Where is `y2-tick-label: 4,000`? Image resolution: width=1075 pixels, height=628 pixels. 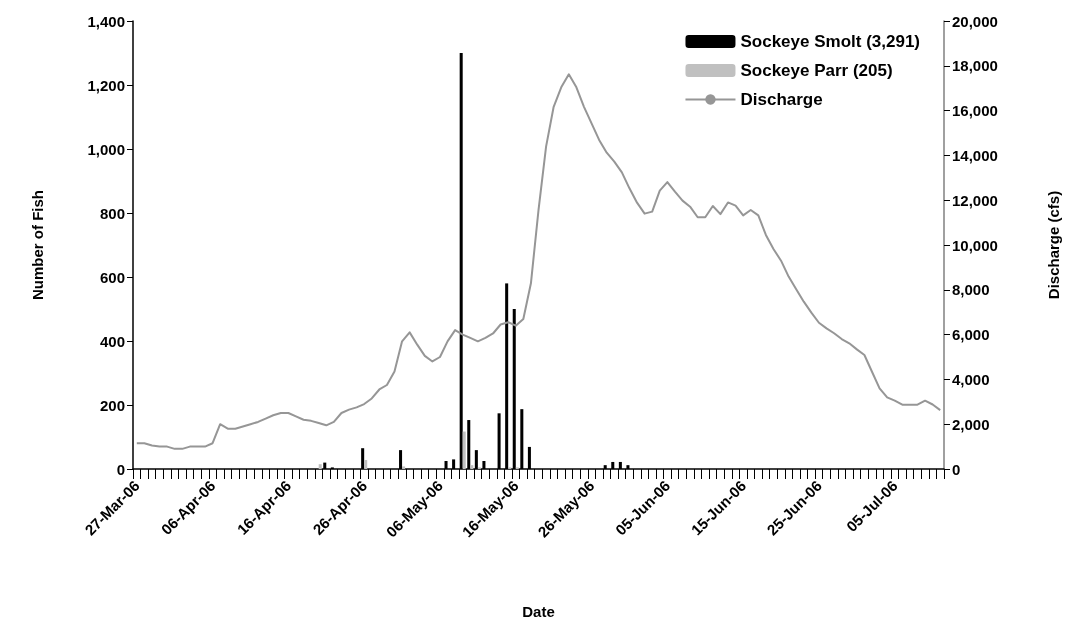
y2-tick-label: 4,000 is located at coordinates (971, 379).